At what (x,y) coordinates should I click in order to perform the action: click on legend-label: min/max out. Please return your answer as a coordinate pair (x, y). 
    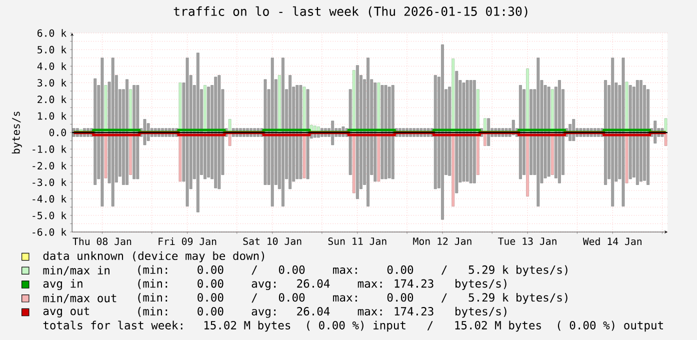
    Looking at the image, I should click on (79, 299).